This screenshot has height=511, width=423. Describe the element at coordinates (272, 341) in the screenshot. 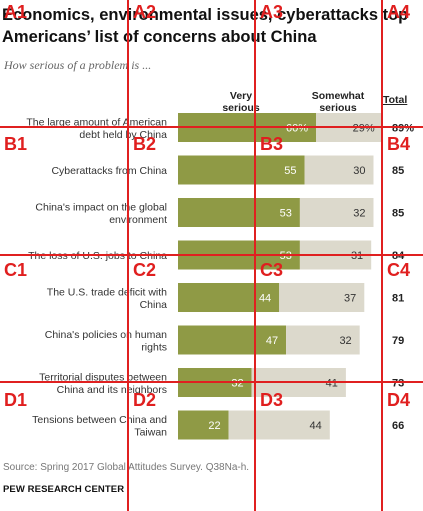

I see `value-label-very-serious: 47` at that location.